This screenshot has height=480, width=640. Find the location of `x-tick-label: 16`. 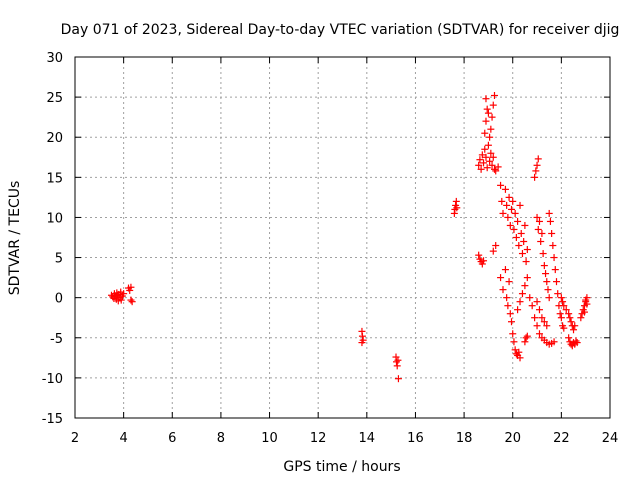

x-tick-label: 16 is located at coordinates (415, 438).